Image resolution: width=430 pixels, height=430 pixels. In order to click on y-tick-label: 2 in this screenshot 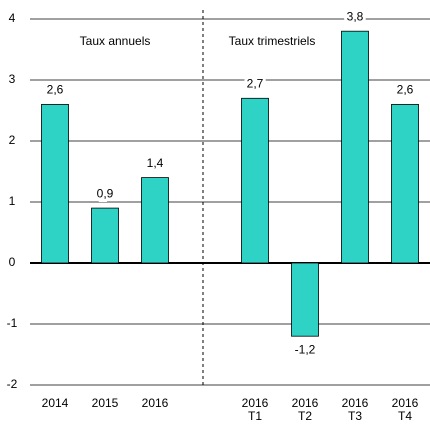, I will do `click(12, 140)`.